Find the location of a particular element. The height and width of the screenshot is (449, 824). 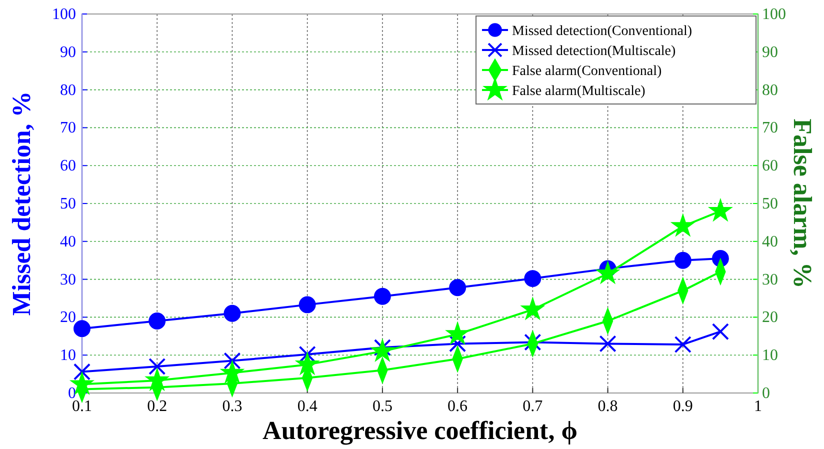

x-tick-label: 1 is located at coordinates (758, 406).